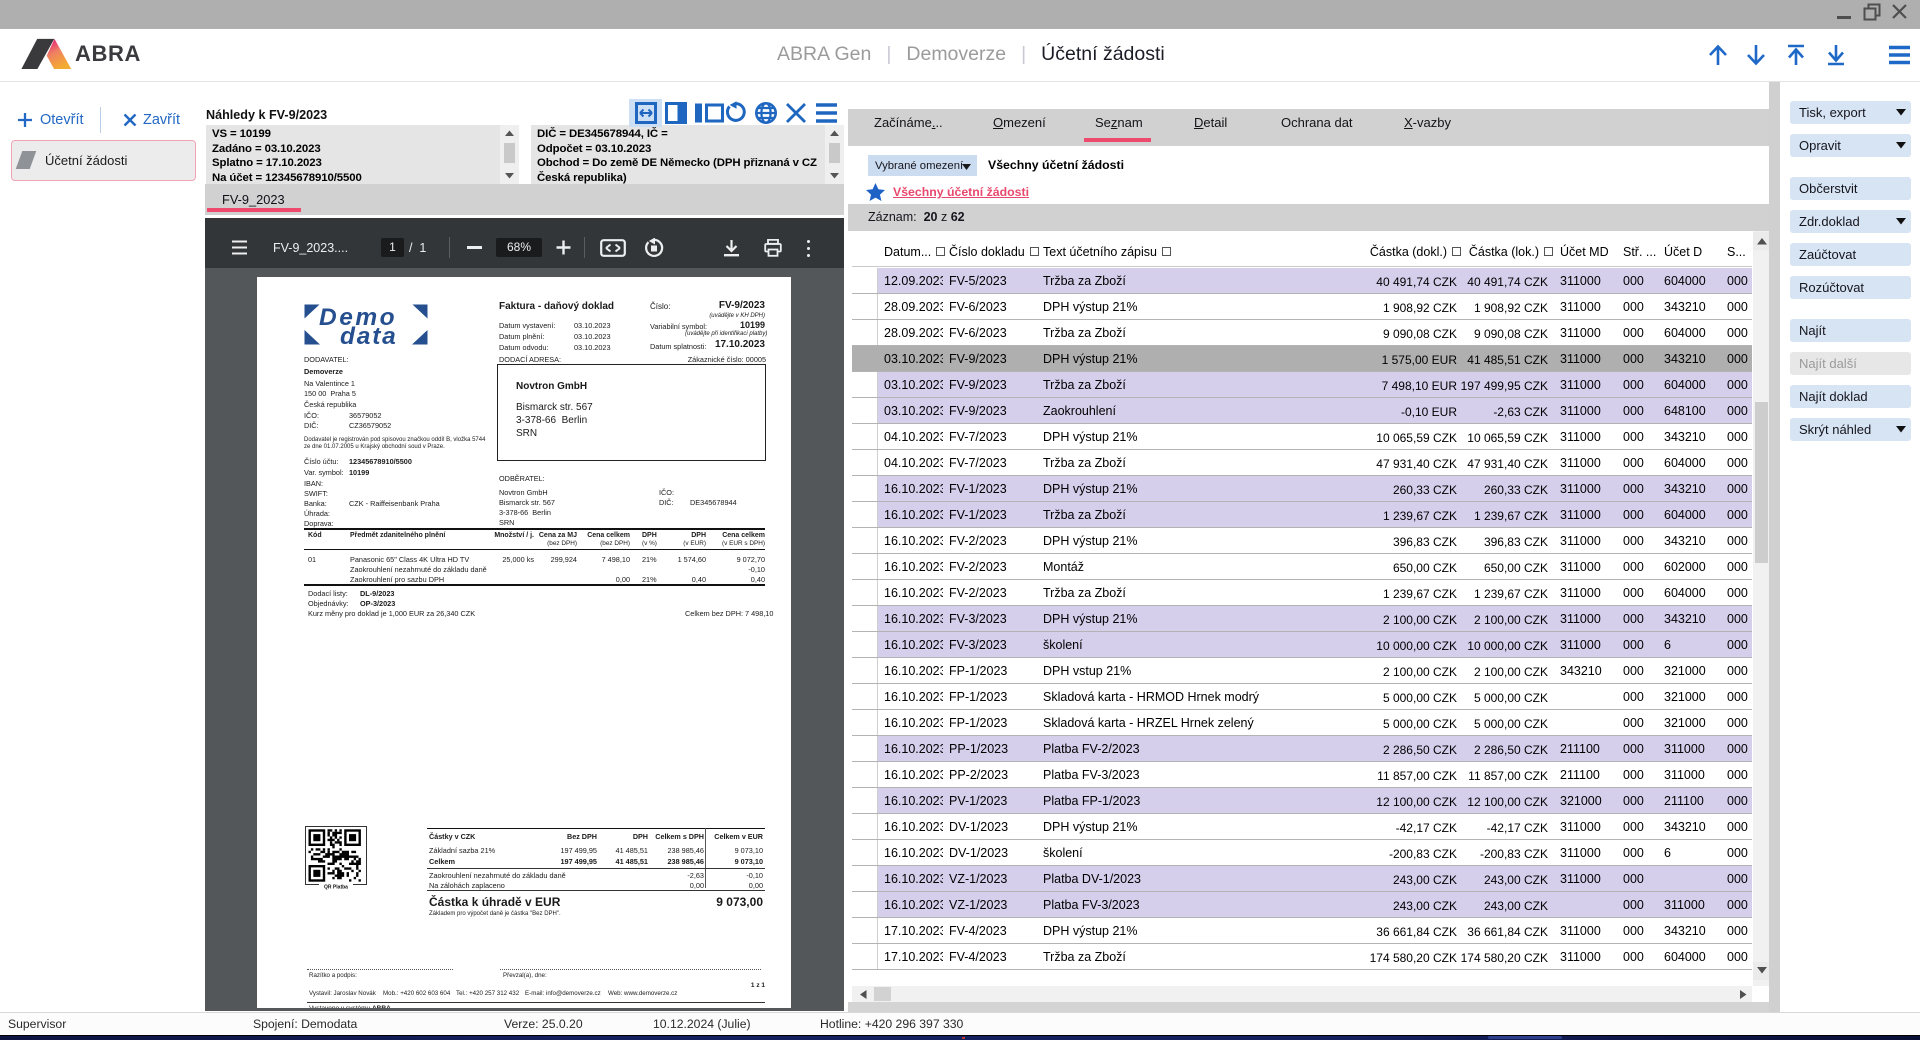 This screenshot has width=1920, height=1040. Describe the element at coordinates (369, 334) in the screenshot. I see `svg-text: data` at that location.